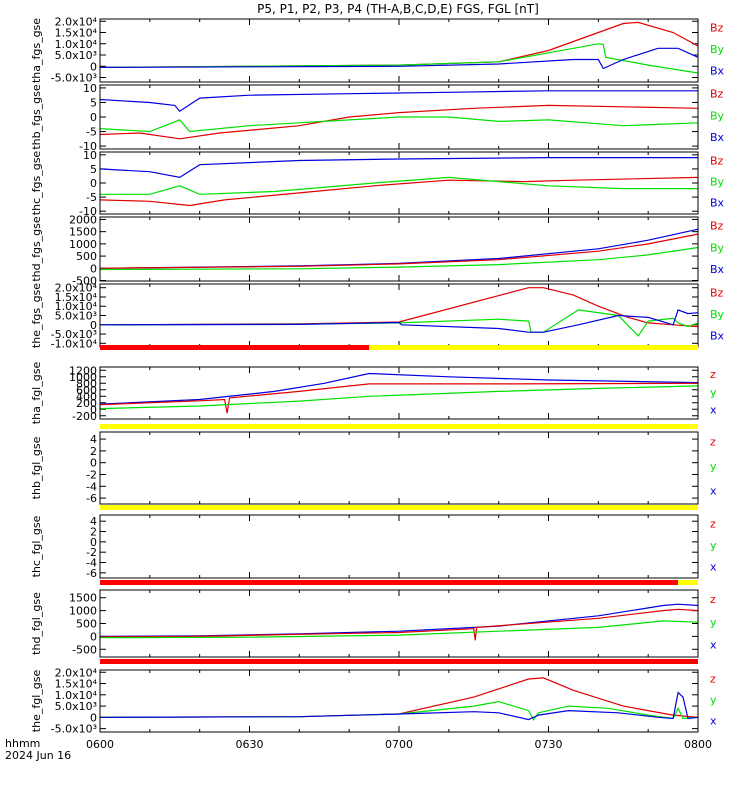 This screenshot has height=800, width=750. What do you see at coordinates (36, 623) in the screenshot?
I see `y-axis-label: thd_fgl_gse` at bounding box center [36, 623].